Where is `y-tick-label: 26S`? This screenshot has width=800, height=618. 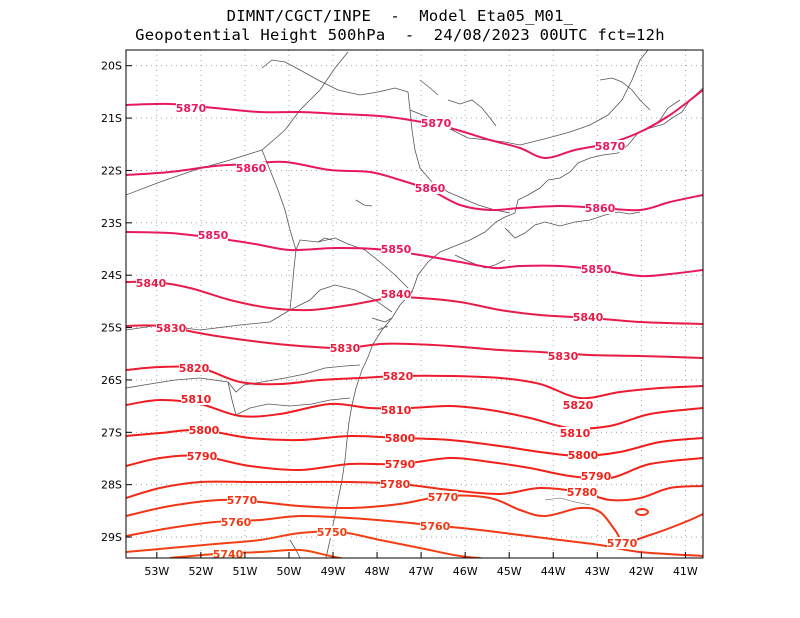 y-tick-label: 26S is located at coordinates (111, 380).